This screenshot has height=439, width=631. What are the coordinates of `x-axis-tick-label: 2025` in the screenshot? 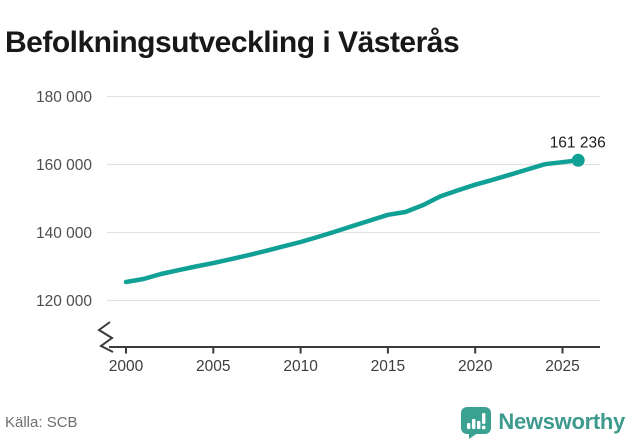 It's located at (562, 366).